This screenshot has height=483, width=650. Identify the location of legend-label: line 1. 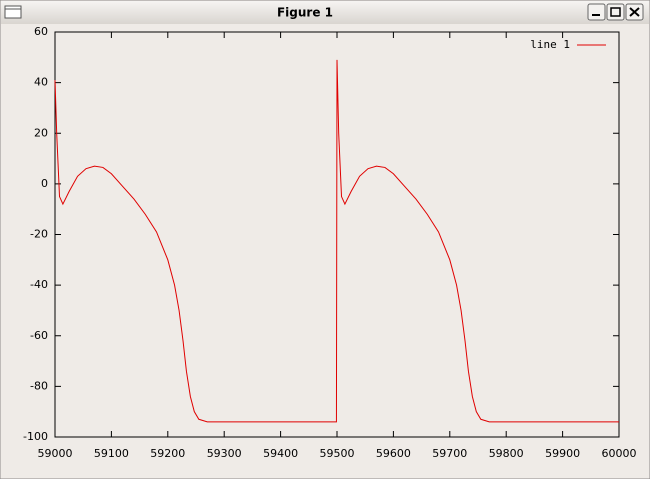
(550, 44).